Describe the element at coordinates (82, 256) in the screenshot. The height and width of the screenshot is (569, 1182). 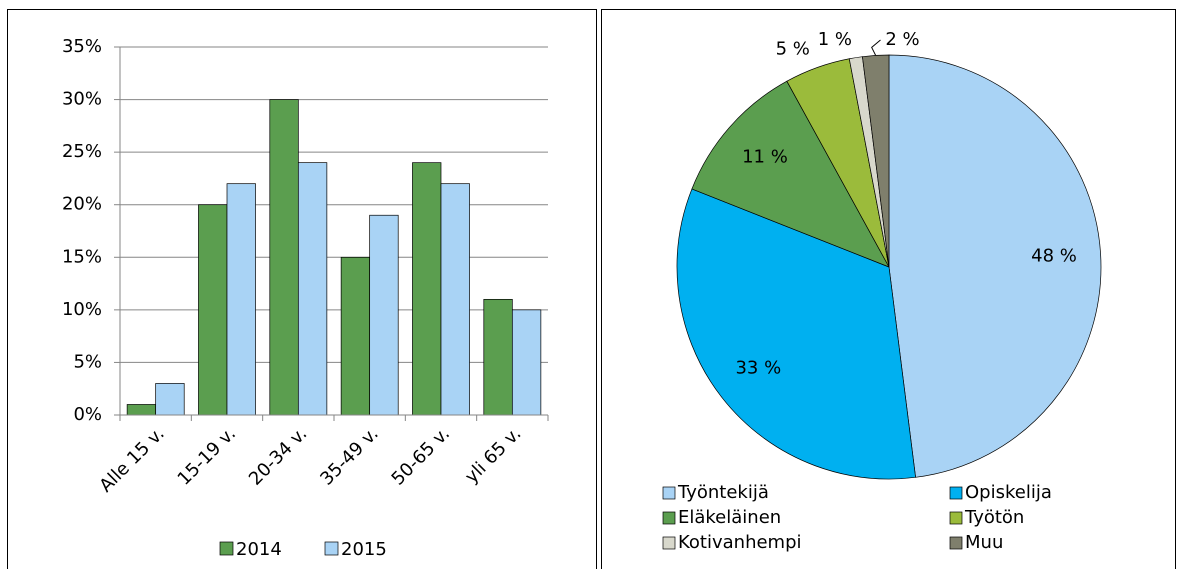
I see `y-tick-label: 15%` at that location.